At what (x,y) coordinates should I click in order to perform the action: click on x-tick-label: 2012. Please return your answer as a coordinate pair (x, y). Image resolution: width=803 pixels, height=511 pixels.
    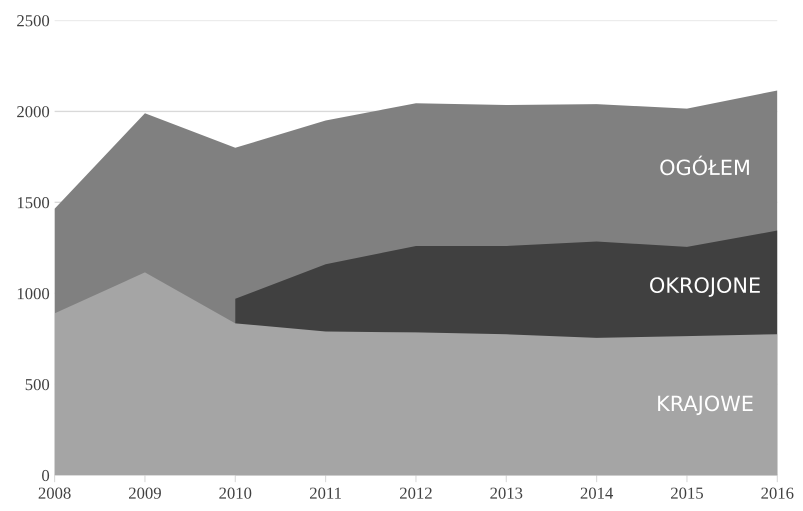
    Looking at the image, I should click on (416, 493).